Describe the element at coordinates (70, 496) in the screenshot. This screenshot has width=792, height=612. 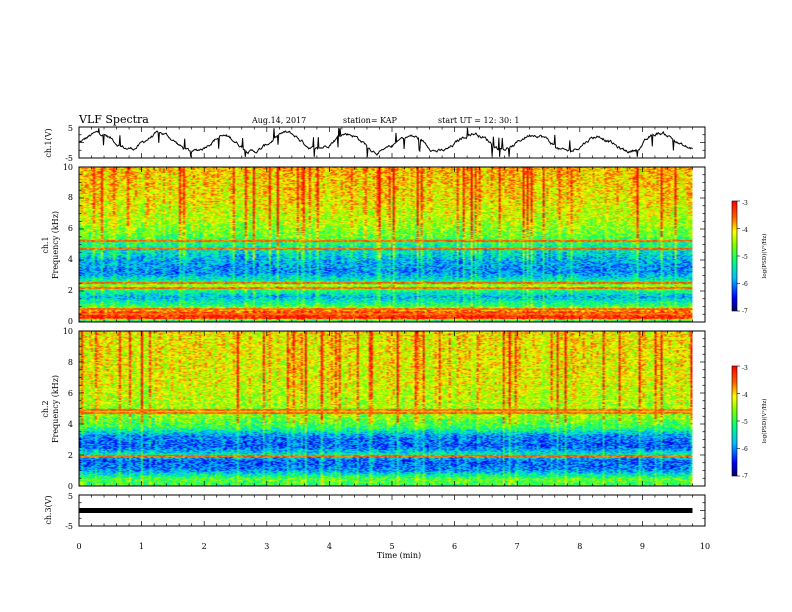
I see `ch3-ytick-top: 5` at that location.